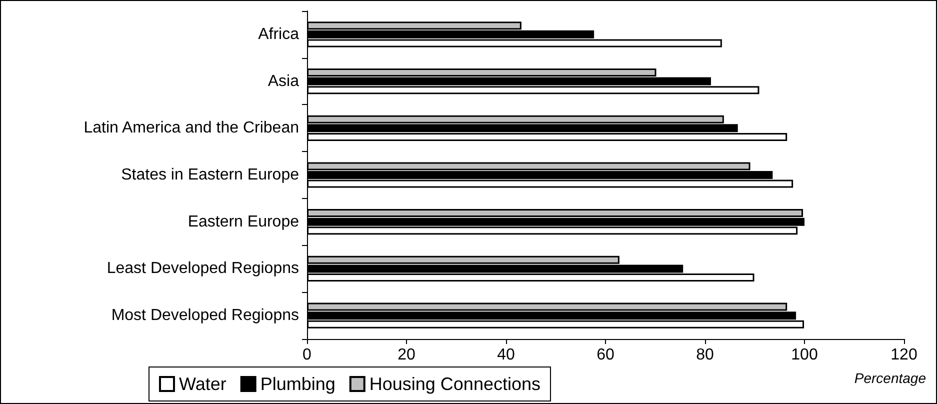  What do you see at coordinates (202, 384) in the screenshot?
I see `legend-label: Water` at bounding box center [202, 384].